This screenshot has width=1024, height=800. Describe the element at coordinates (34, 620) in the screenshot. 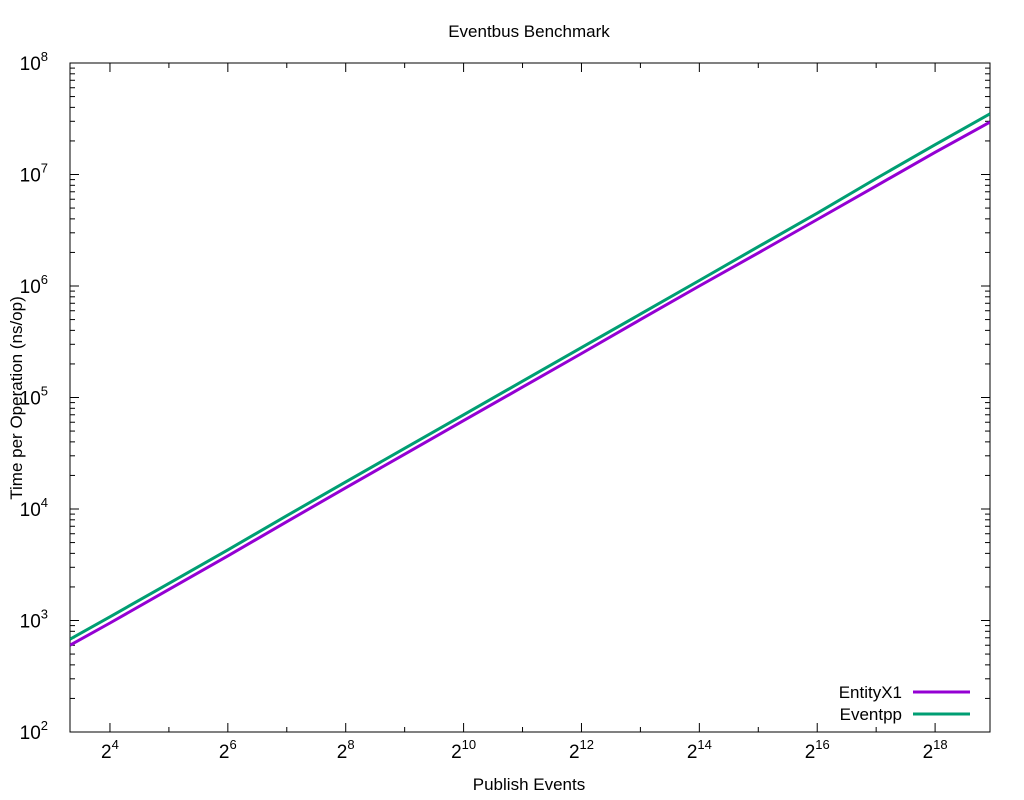

I see `y-tick-label: 10³` at that location.